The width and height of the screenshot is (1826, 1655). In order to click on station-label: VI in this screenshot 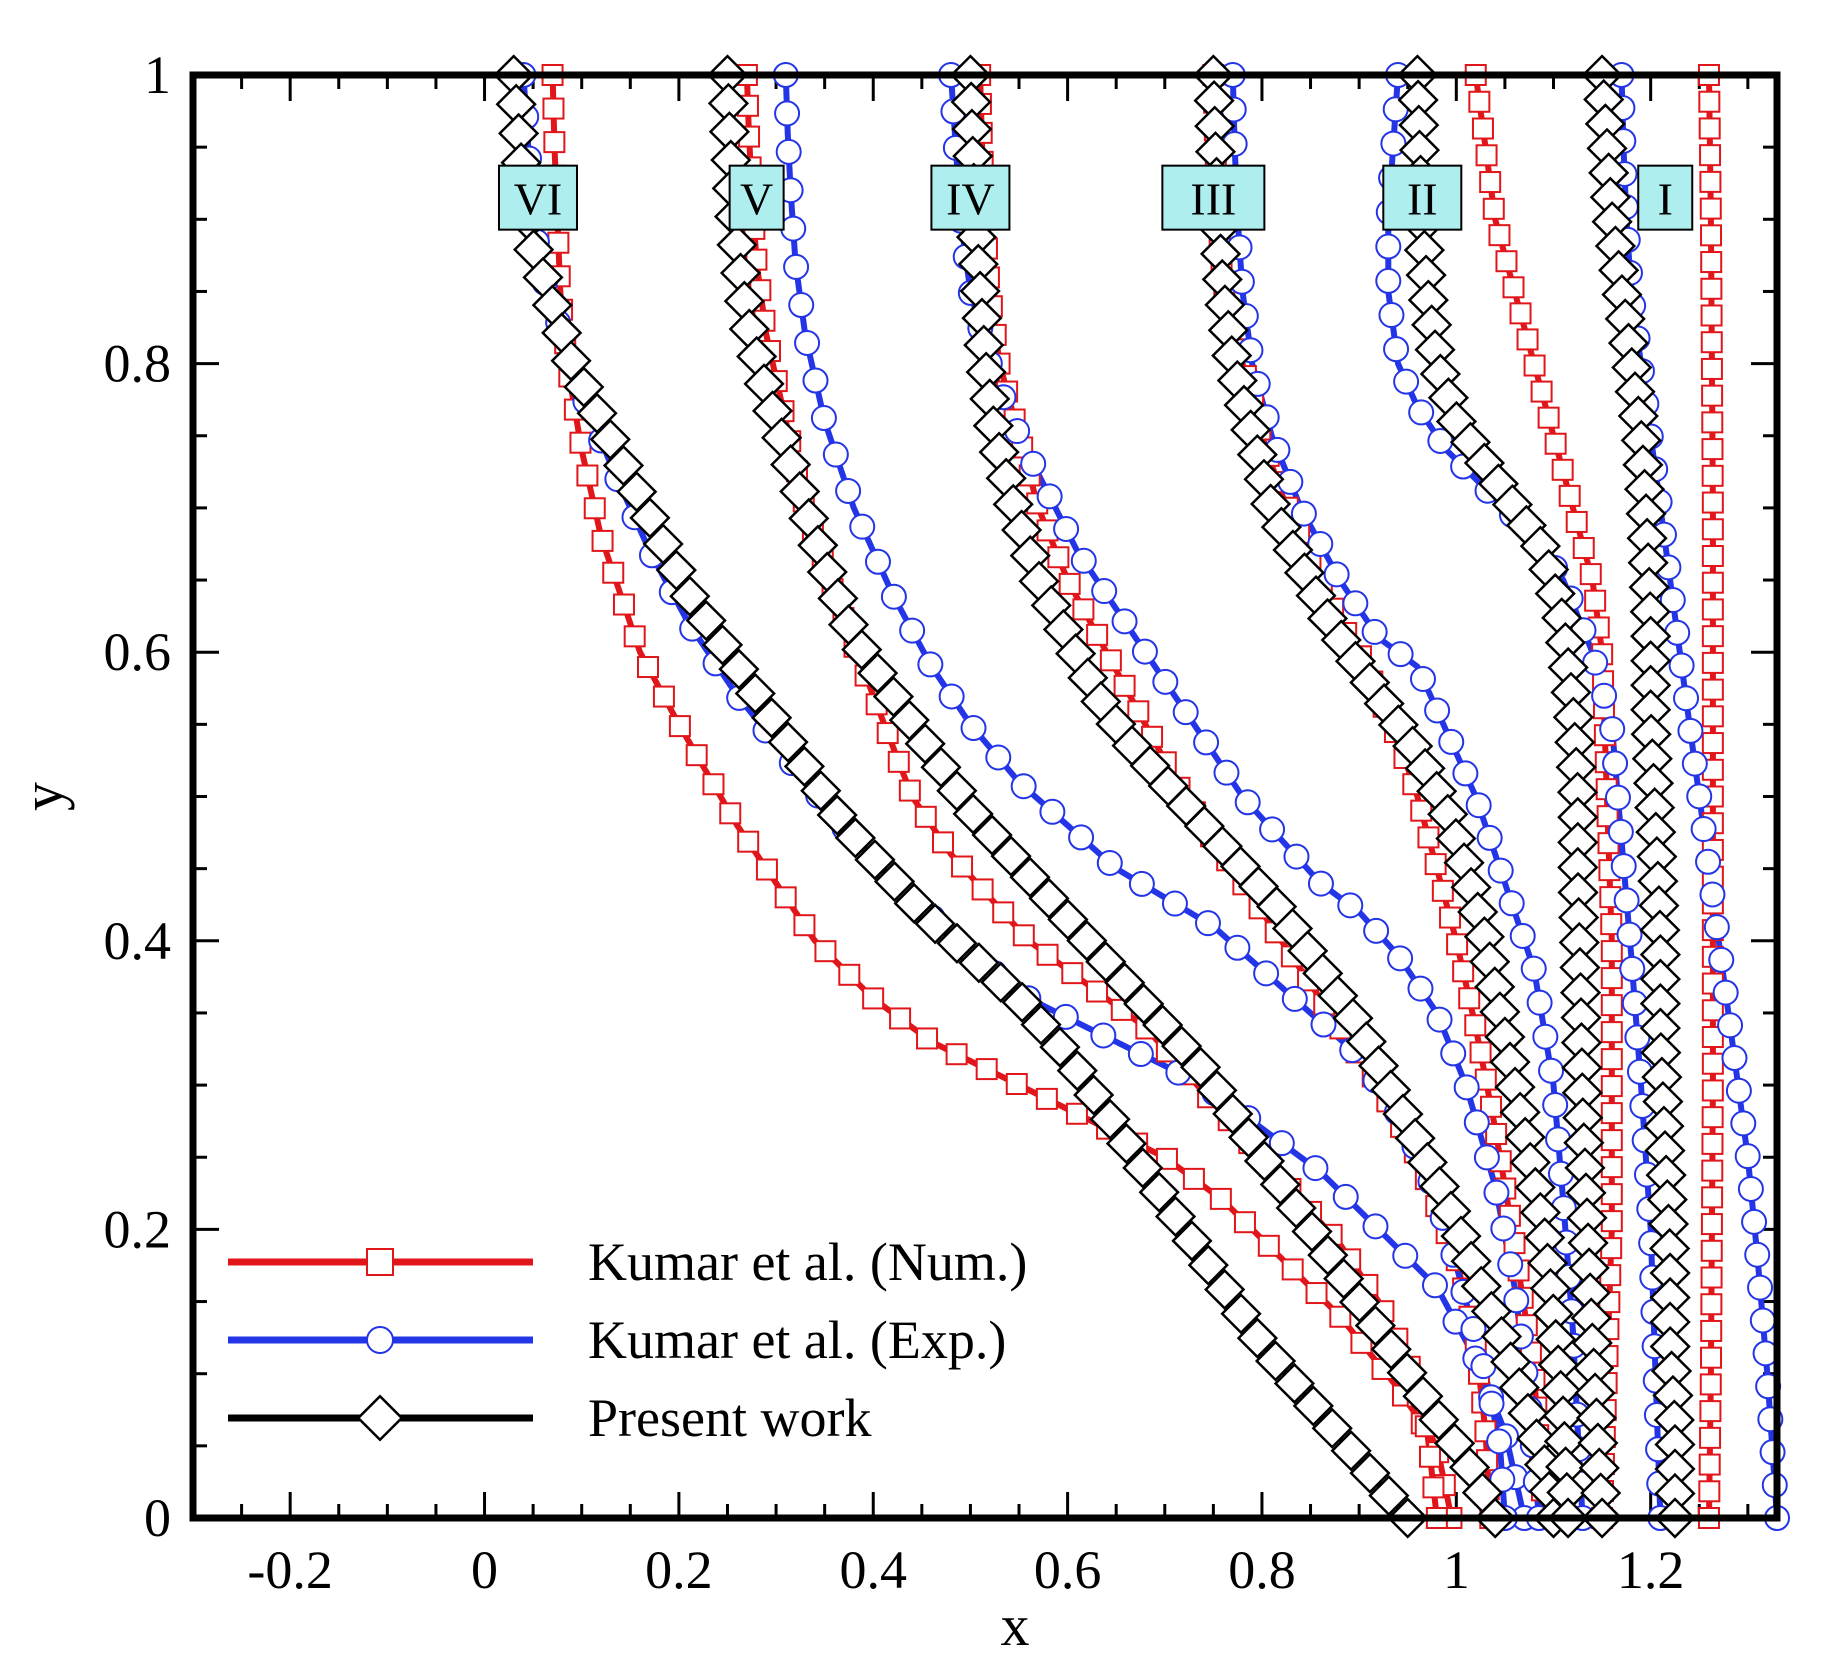, I will do `click(538, 199)`.